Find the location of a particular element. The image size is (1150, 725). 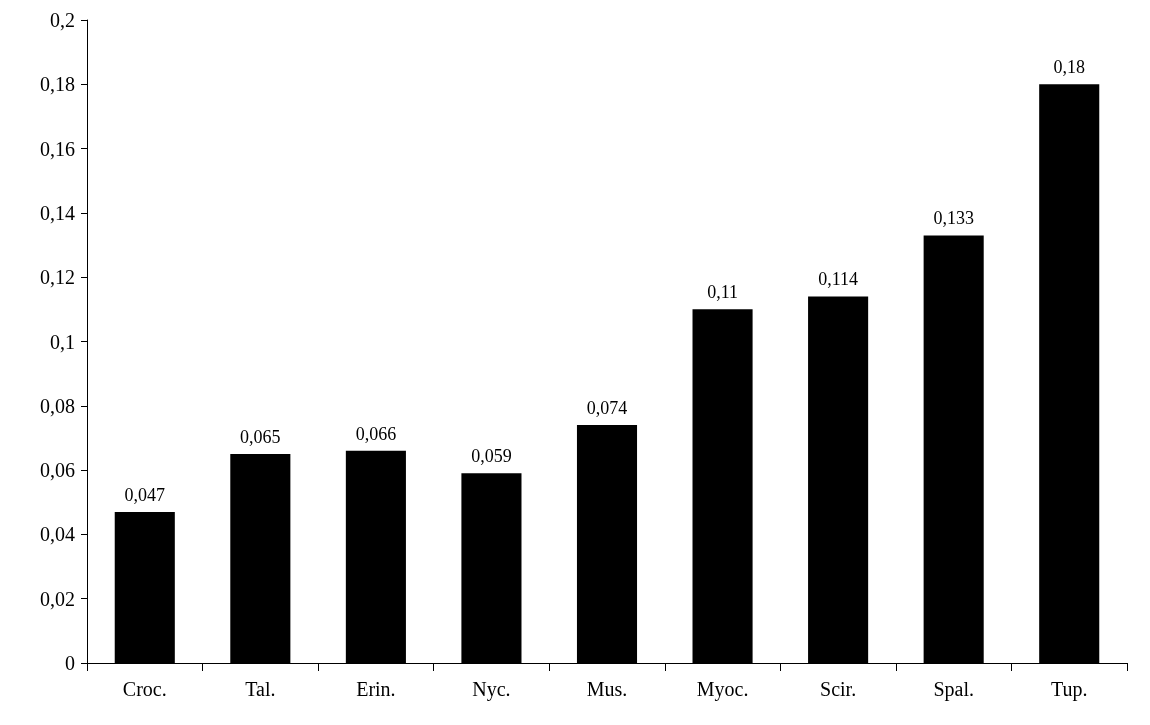

x-tick-label: Mus. is located at coordinates (607, 689).